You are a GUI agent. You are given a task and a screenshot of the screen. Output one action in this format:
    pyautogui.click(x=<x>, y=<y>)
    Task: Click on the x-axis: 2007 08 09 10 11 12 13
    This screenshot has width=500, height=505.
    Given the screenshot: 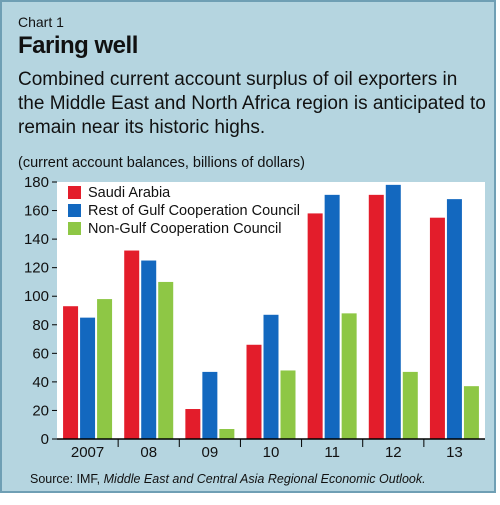 What is the action you would take?
    pyautogui.click(x=267, y=450)
    